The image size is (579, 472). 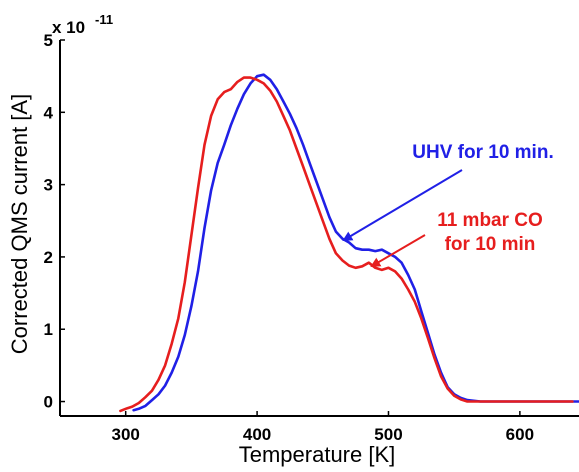 What do you see at coordinates (48, 402) in the screenshot?
I see `y-tick-label: 0` at bounding box center [48, 402].